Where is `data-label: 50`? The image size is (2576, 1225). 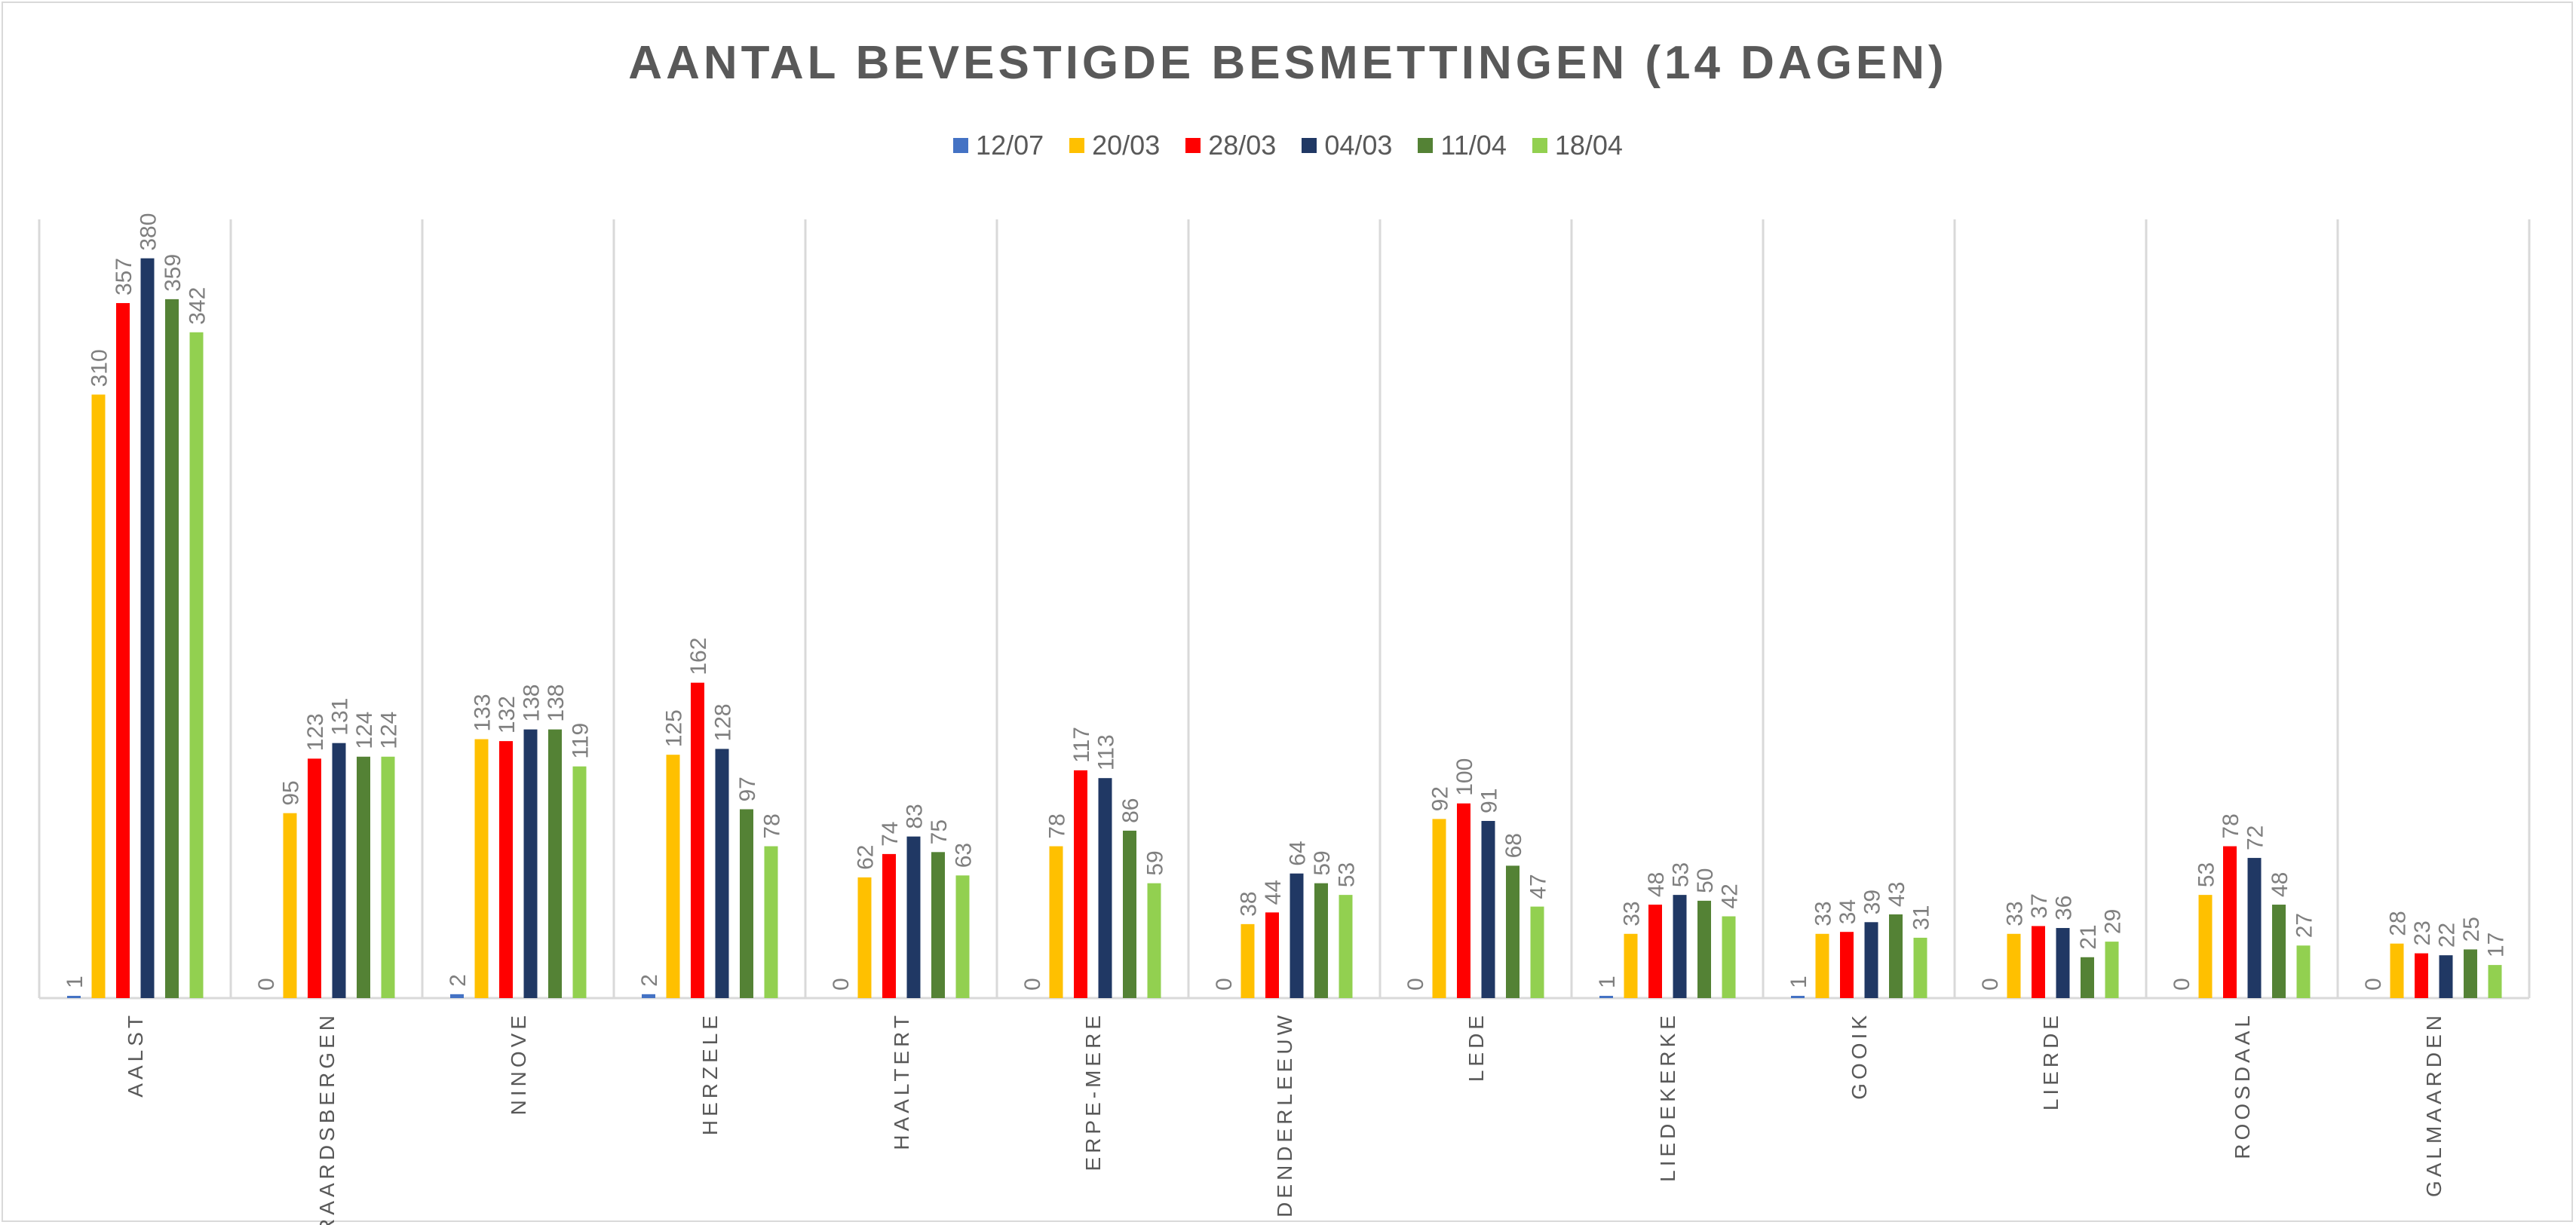
data-label: 50 is located at coordinates (1705, 880).